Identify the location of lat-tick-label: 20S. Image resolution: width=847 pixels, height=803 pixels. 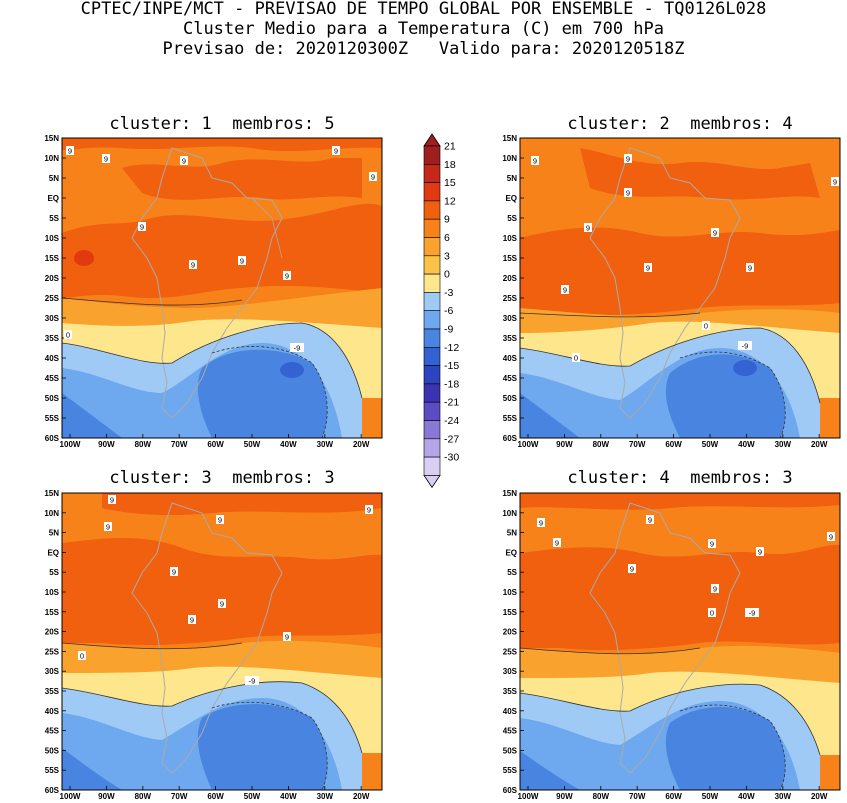
(52, 278).